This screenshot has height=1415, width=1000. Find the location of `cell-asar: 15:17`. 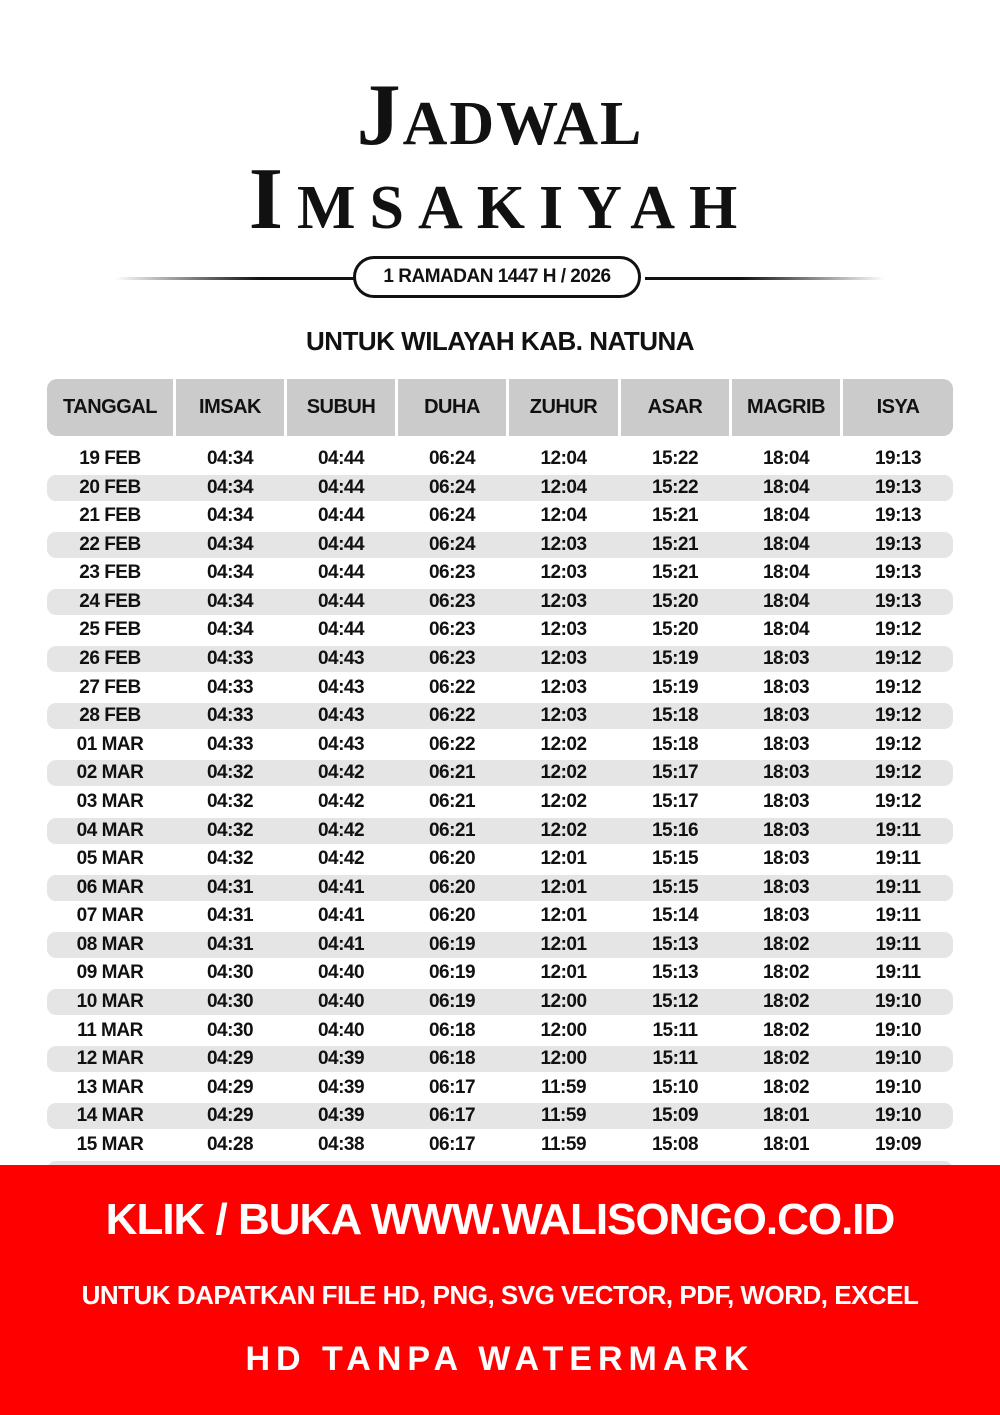

cell-asar: 15:17 is located at coordinates (675, 773).